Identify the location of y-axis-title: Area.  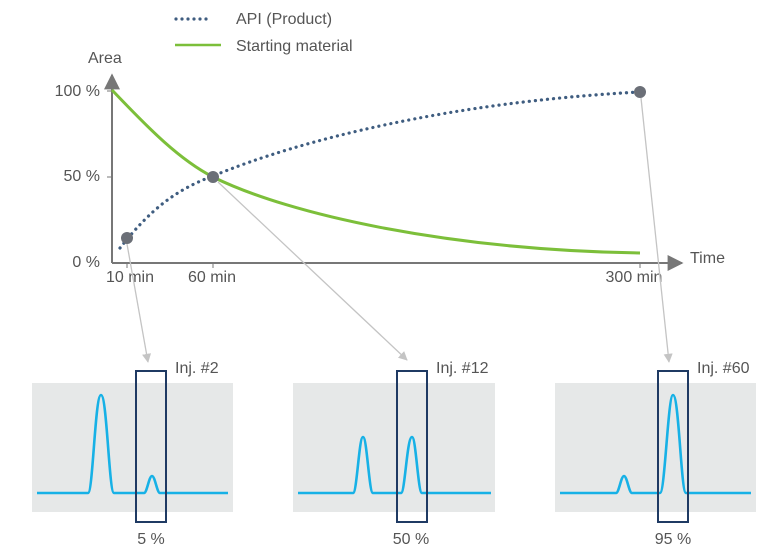
(105, 58).